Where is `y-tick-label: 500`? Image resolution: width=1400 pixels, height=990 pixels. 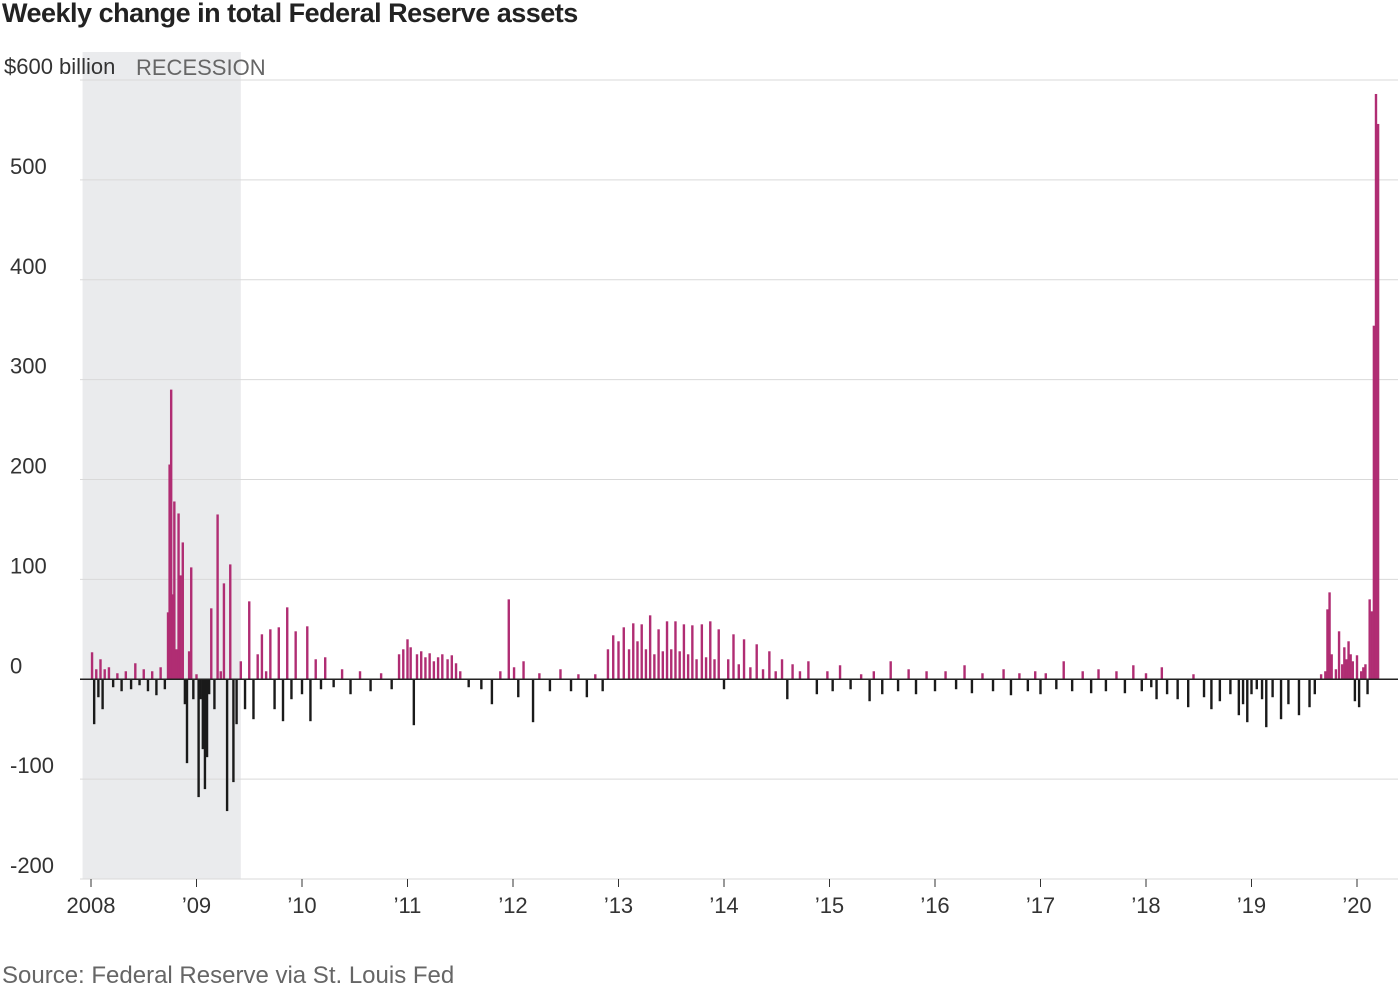 y-tick-label: 500 is located at coordinates (28, 166).